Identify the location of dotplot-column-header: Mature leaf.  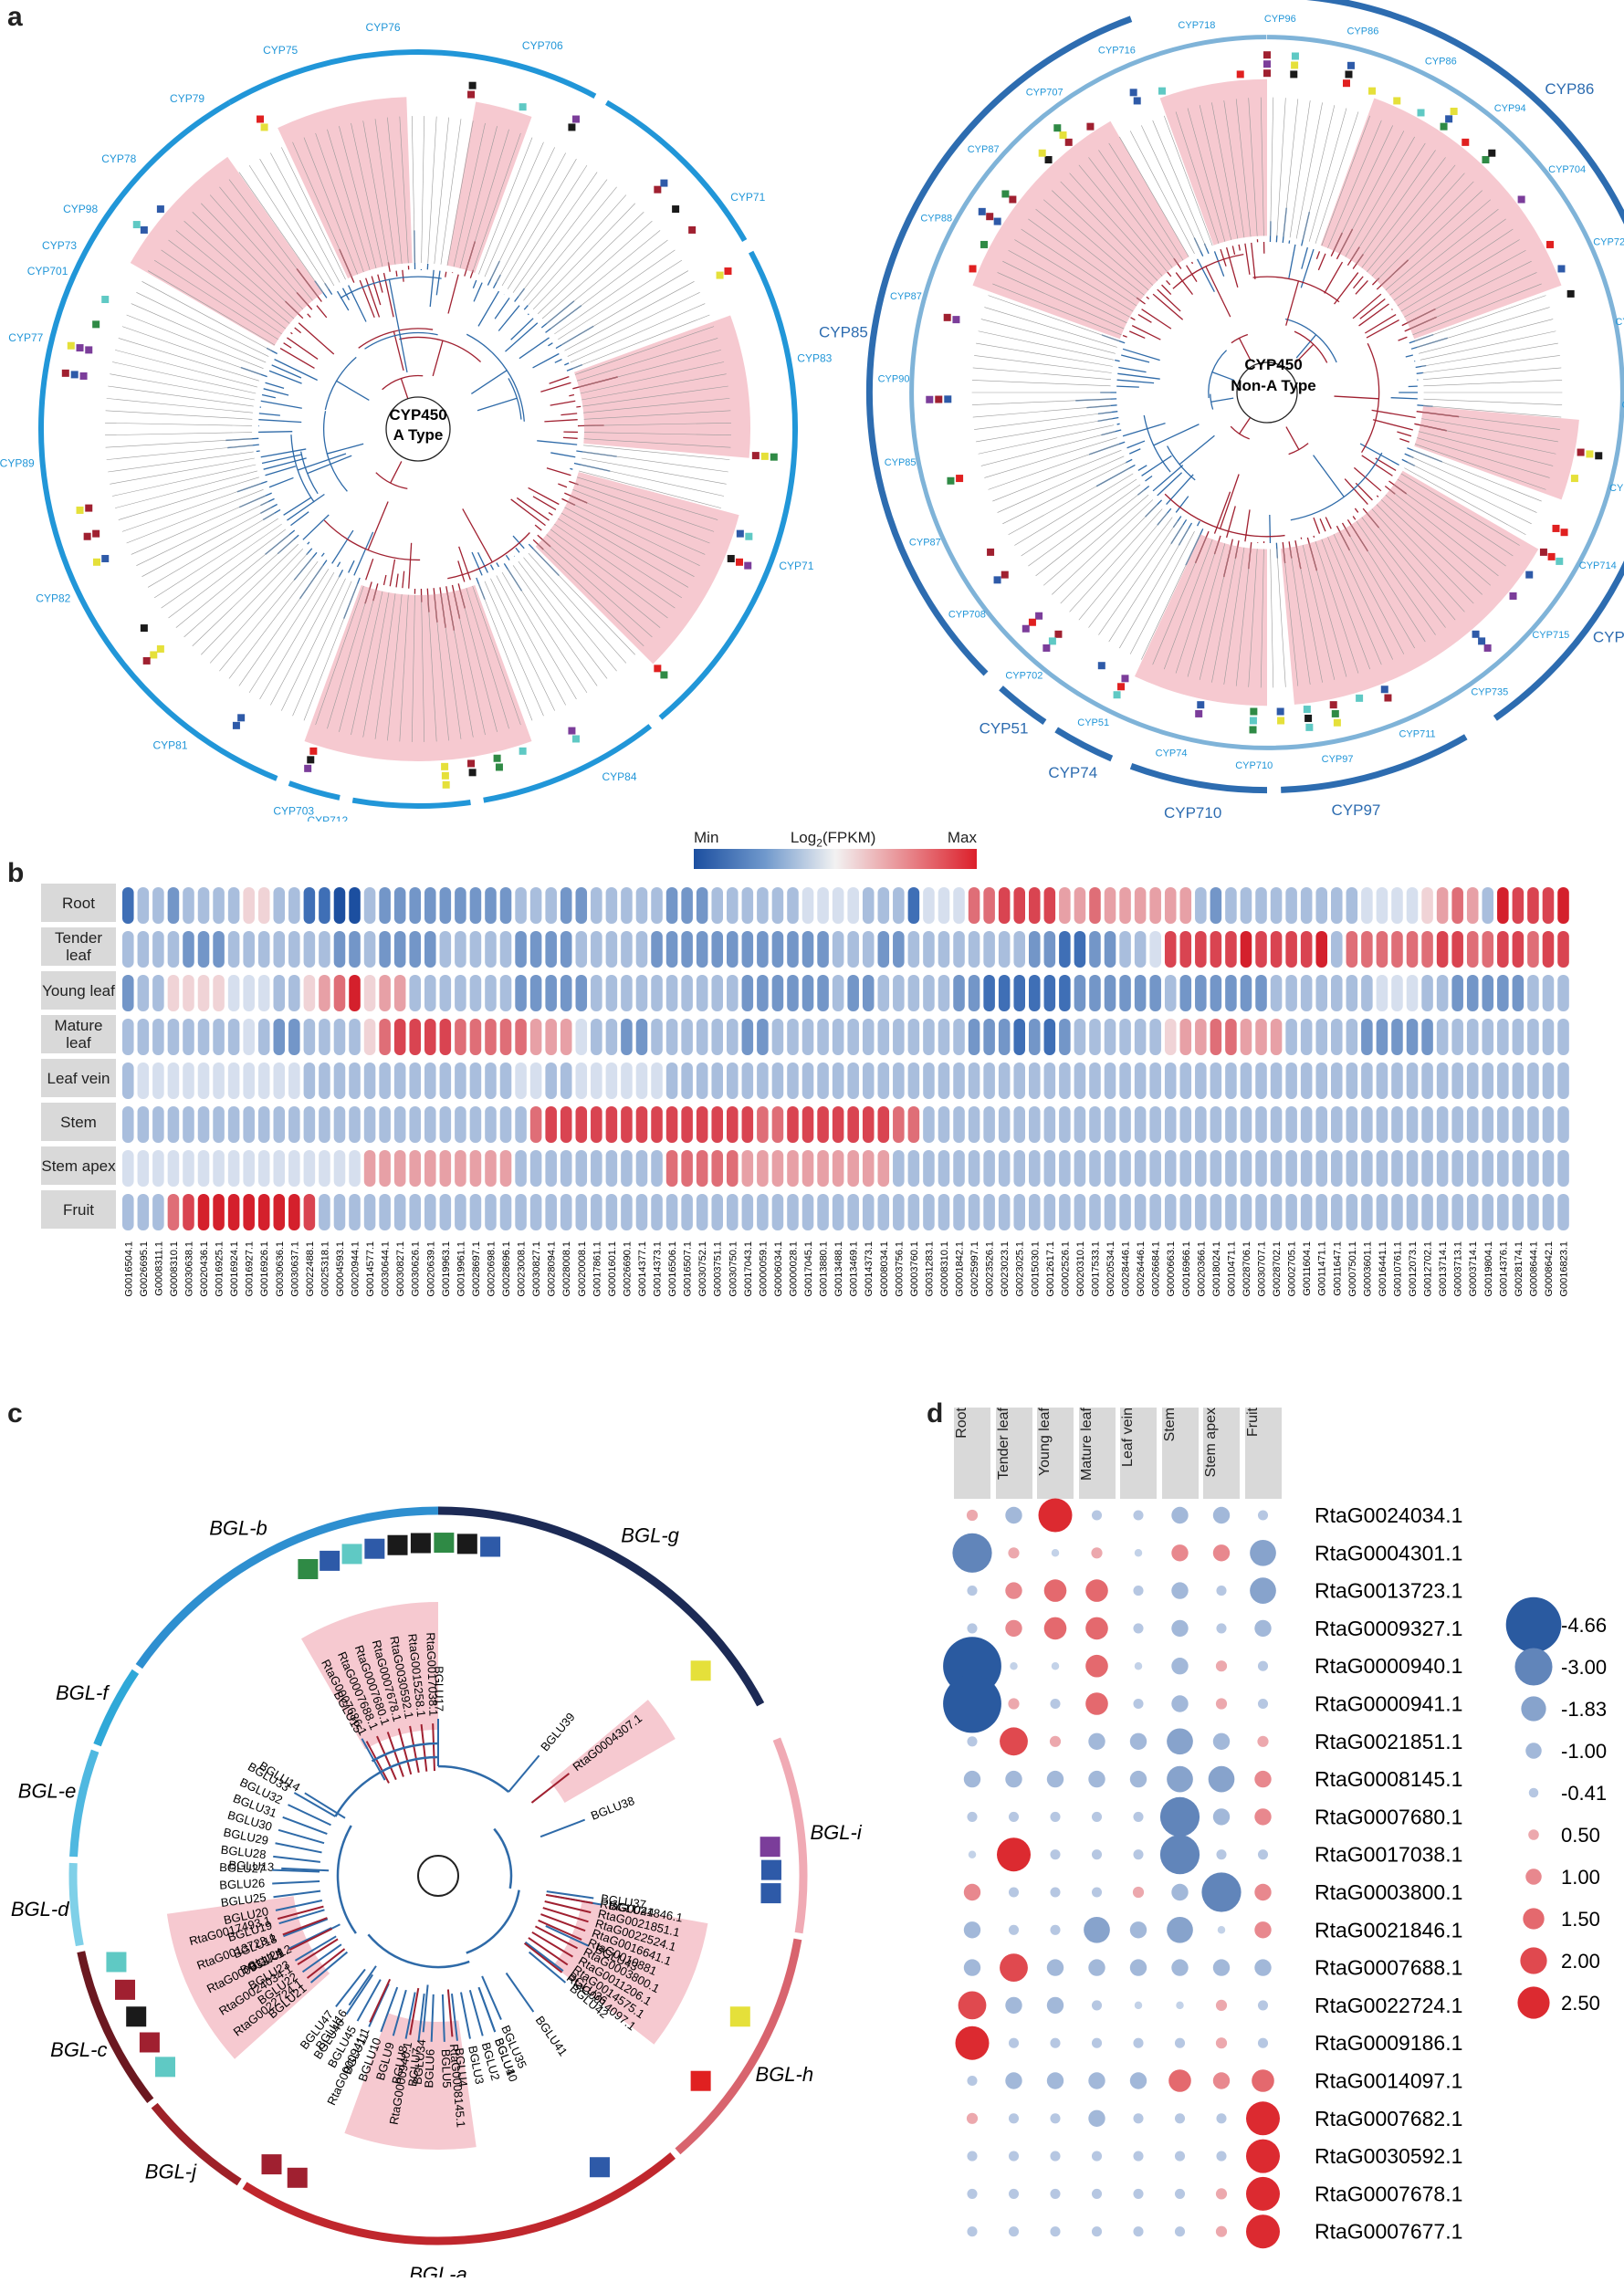
(1097, 1453).